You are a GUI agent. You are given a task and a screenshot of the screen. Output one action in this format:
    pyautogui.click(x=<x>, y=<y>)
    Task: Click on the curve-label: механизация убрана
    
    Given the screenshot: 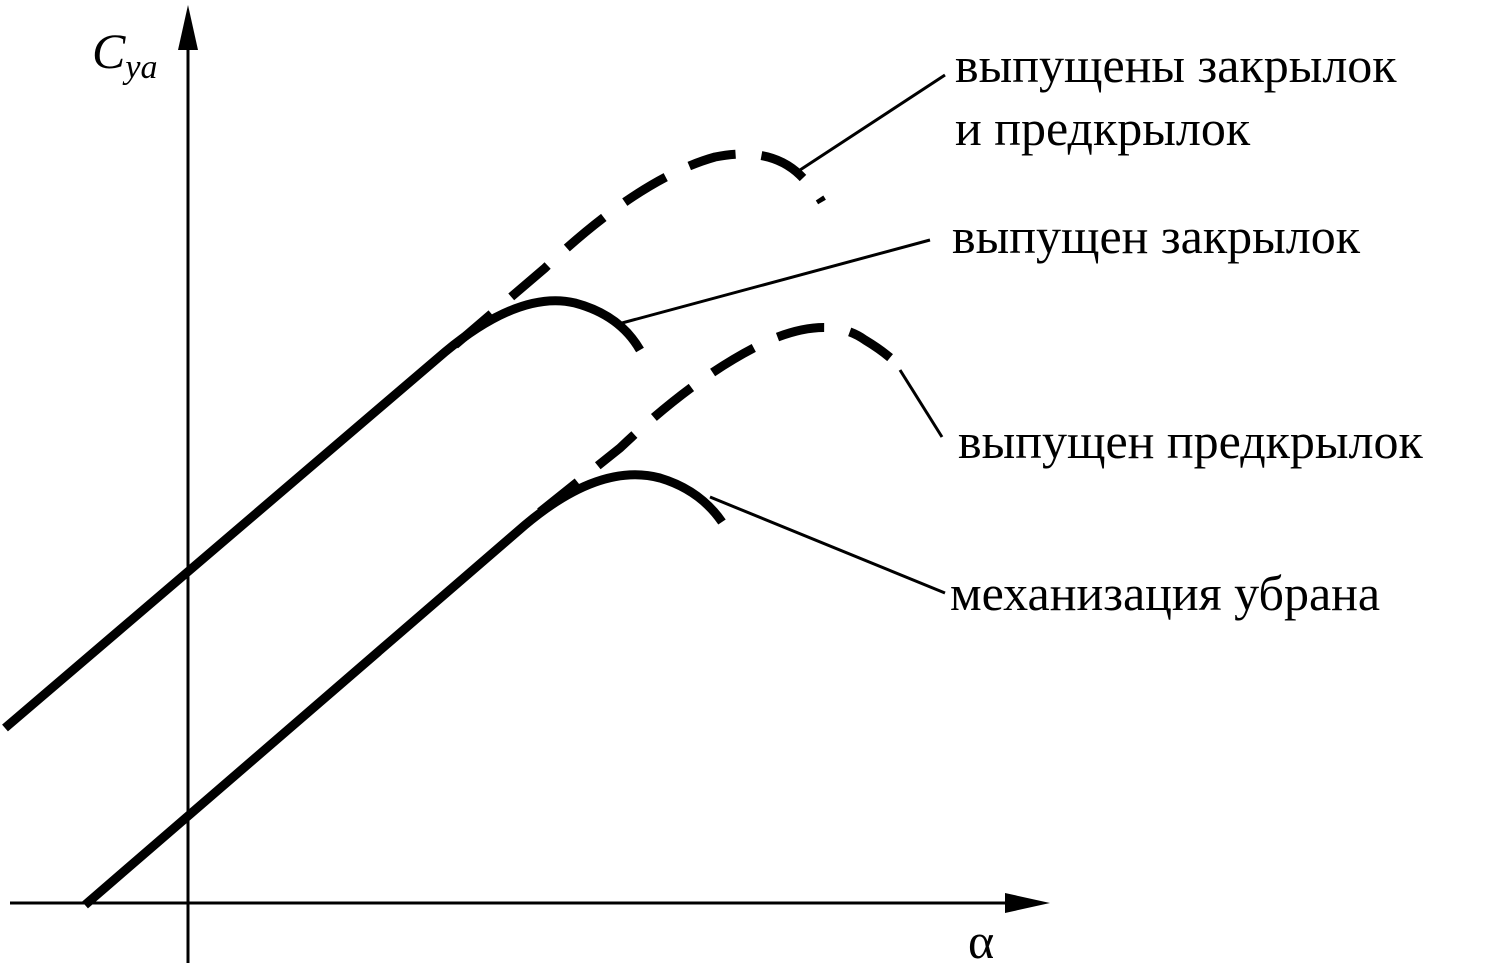 What is the action you would take?
    pyautogui.click(x=1165, y=593)
    